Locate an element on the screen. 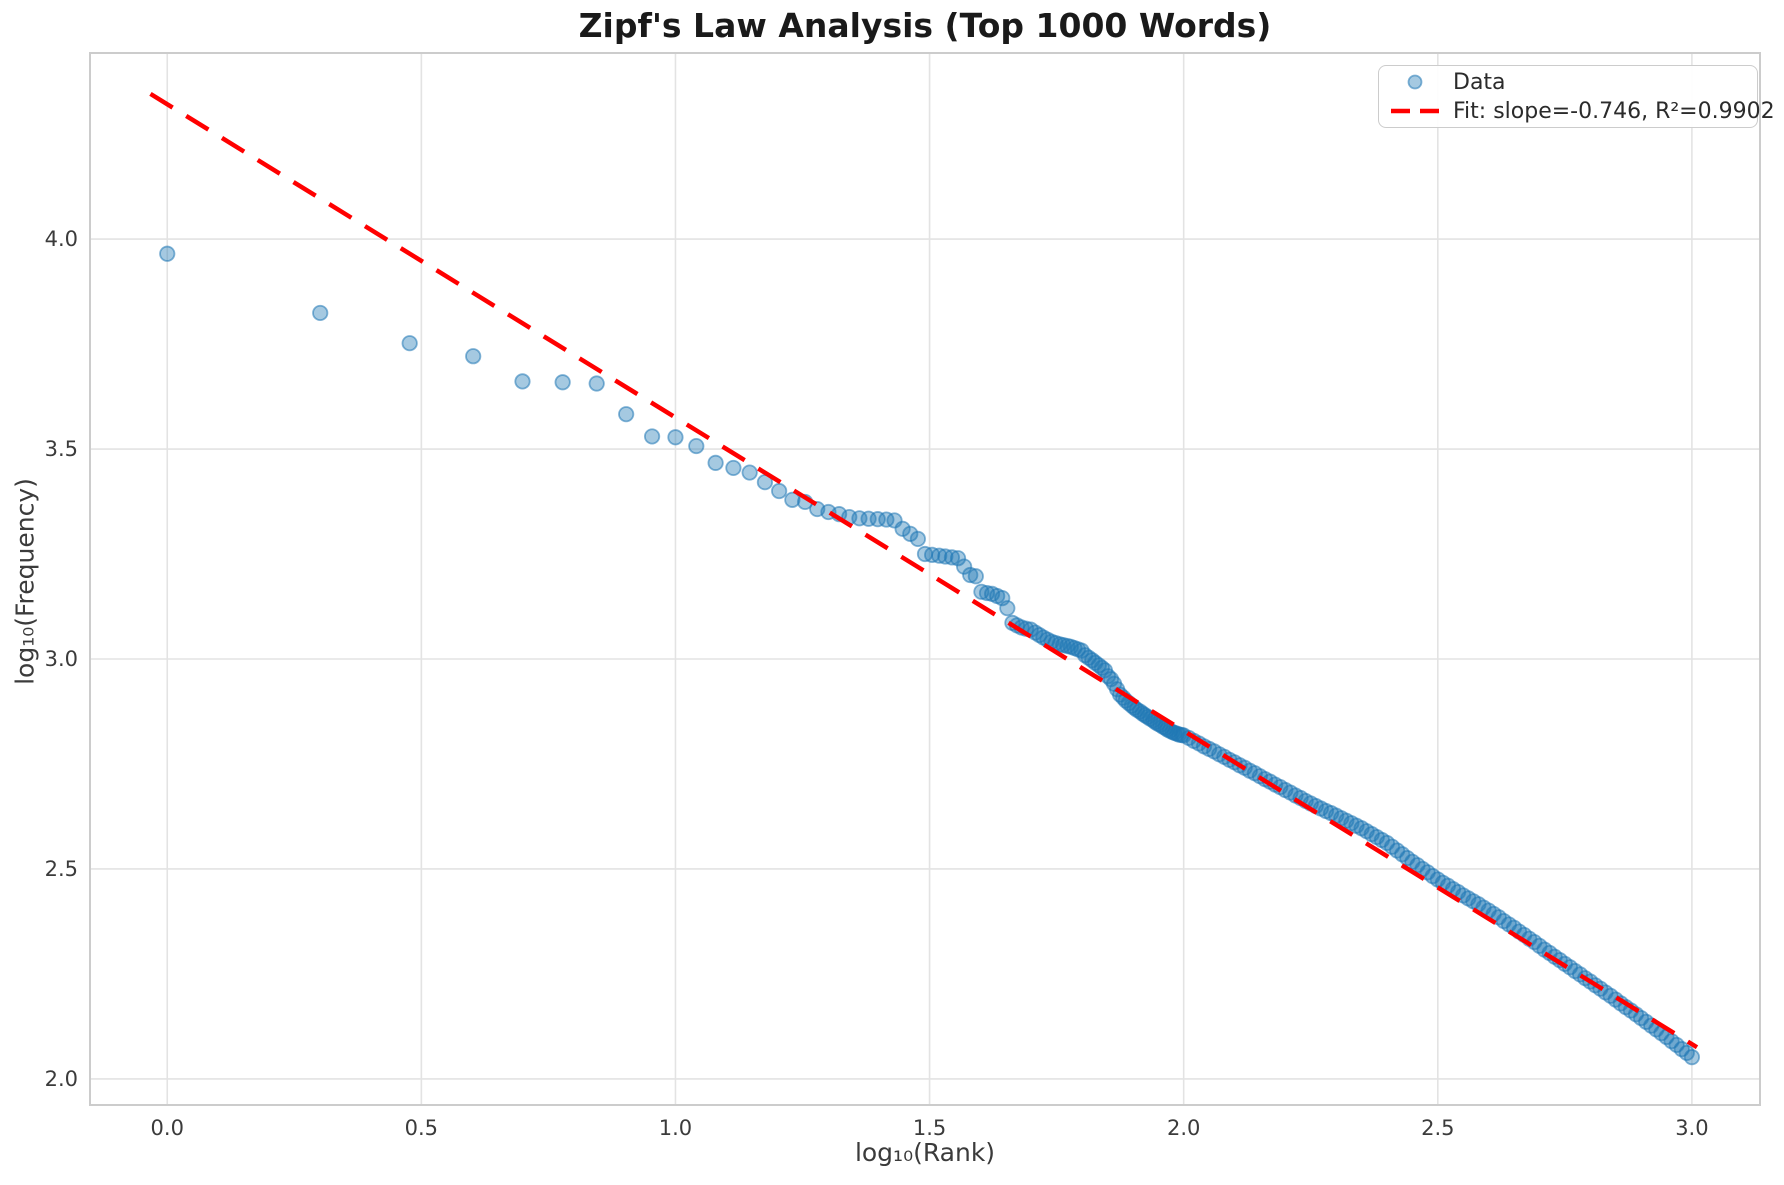 The image size is (1784, 1185). y-tick-label: 2.5 is located at coordinates (61, 869).